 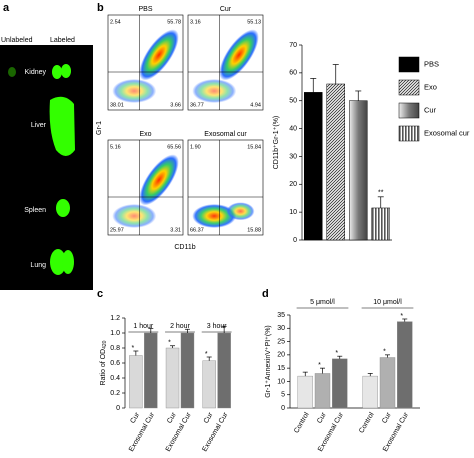 I want to click on quadrant-value: 36.77, so click(x=197, y=105).